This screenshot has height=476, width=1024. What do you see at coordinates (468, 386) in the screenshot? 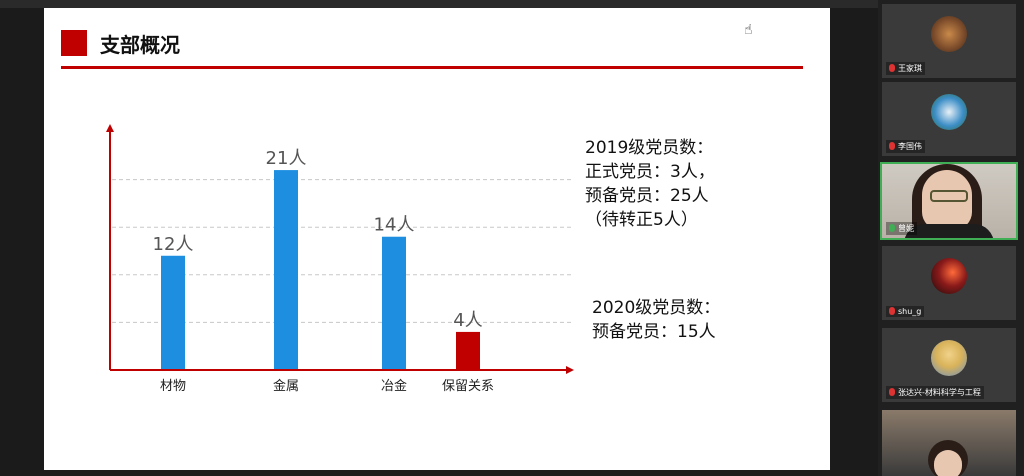
I see `x-tick-label: 保留关系` at bounding box center [468, 386].